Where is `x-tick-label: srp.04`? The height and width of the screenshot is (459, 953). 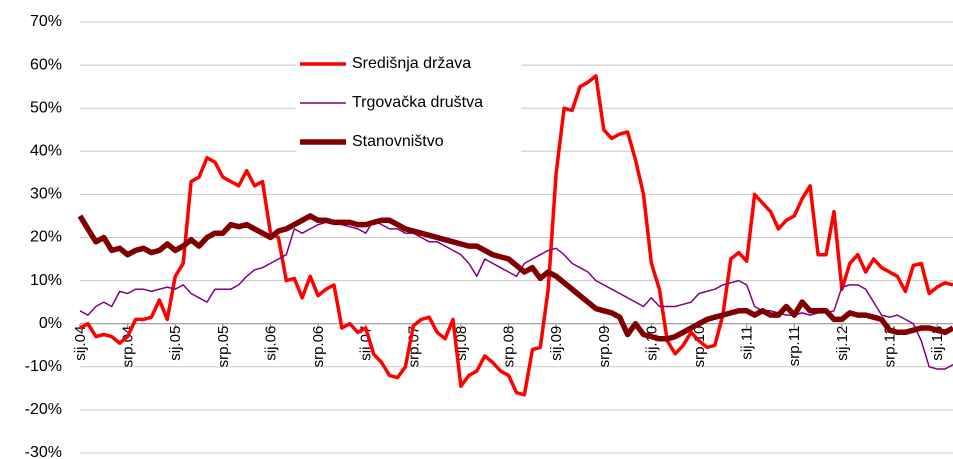 x-tick-label: srp.04 is located at coordinates (128, 347).